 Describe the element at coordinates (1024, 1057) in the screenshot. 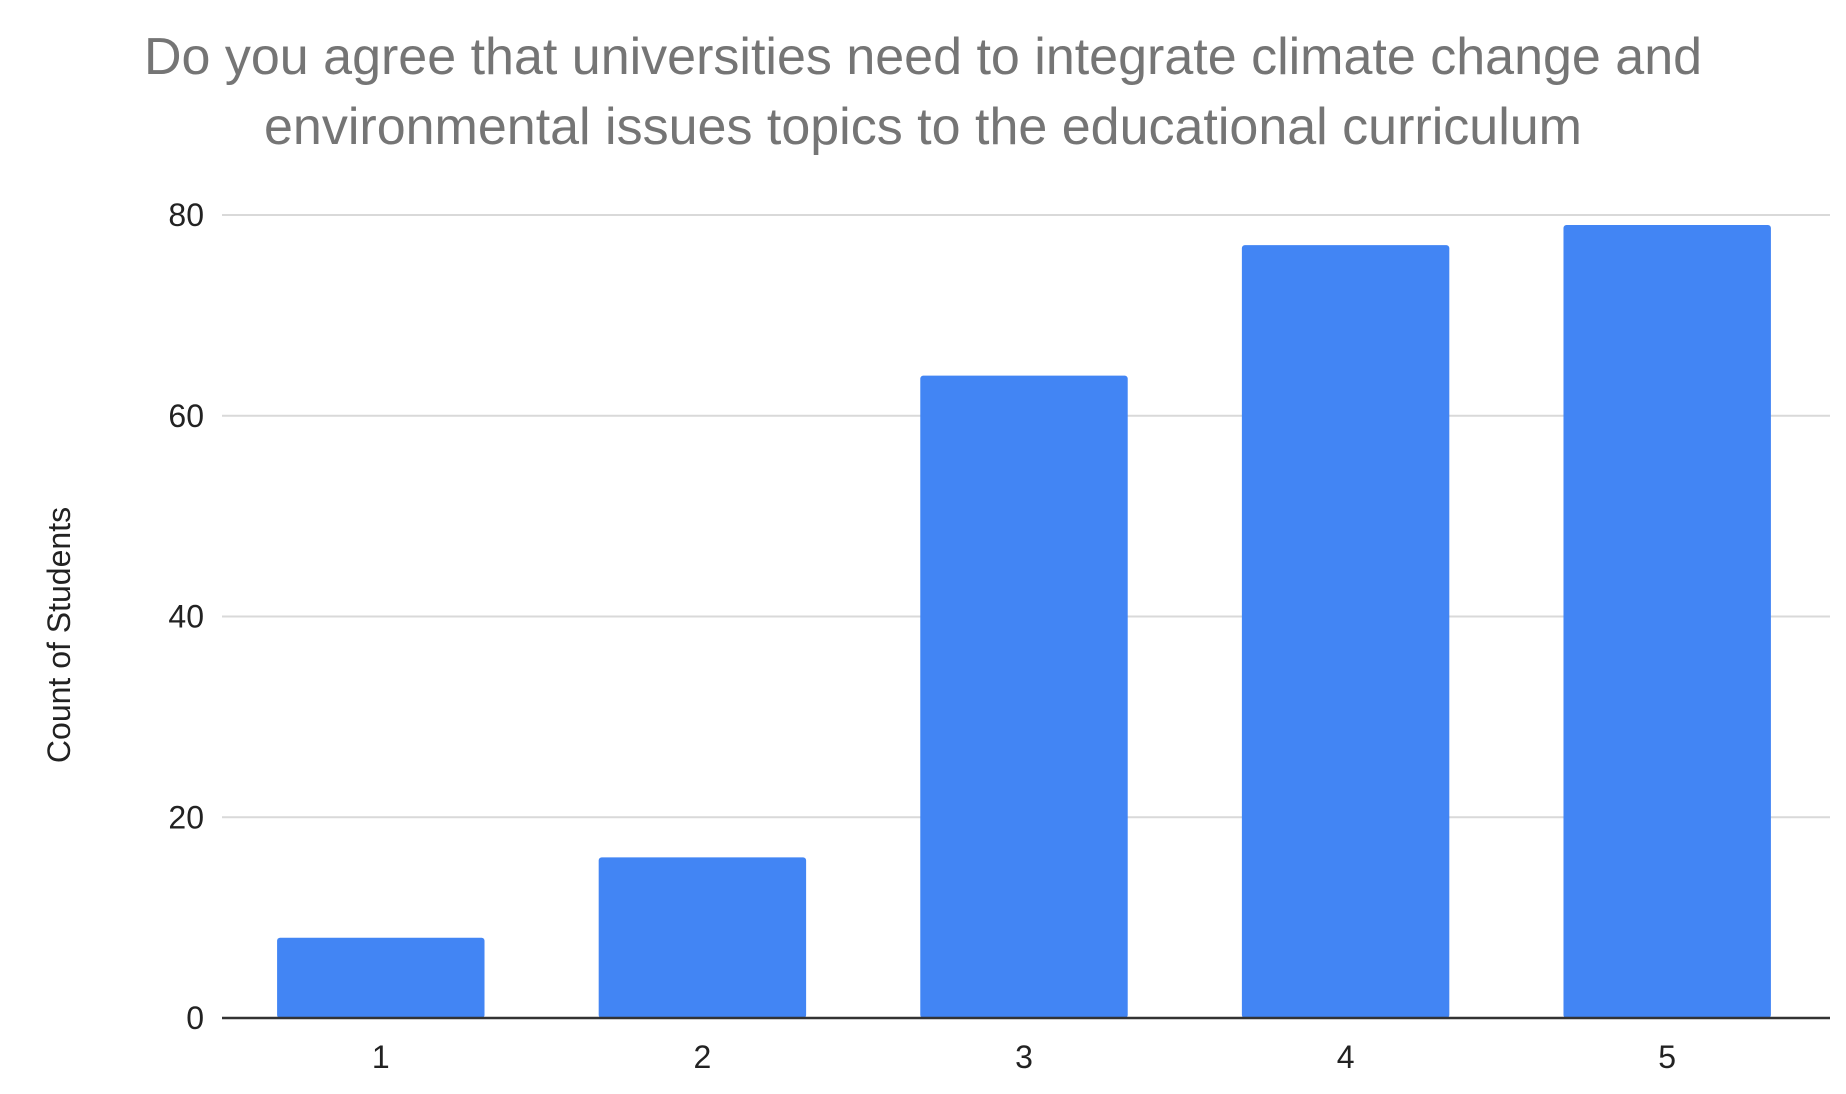

I see `x-tick-label-3: 3` at that location.